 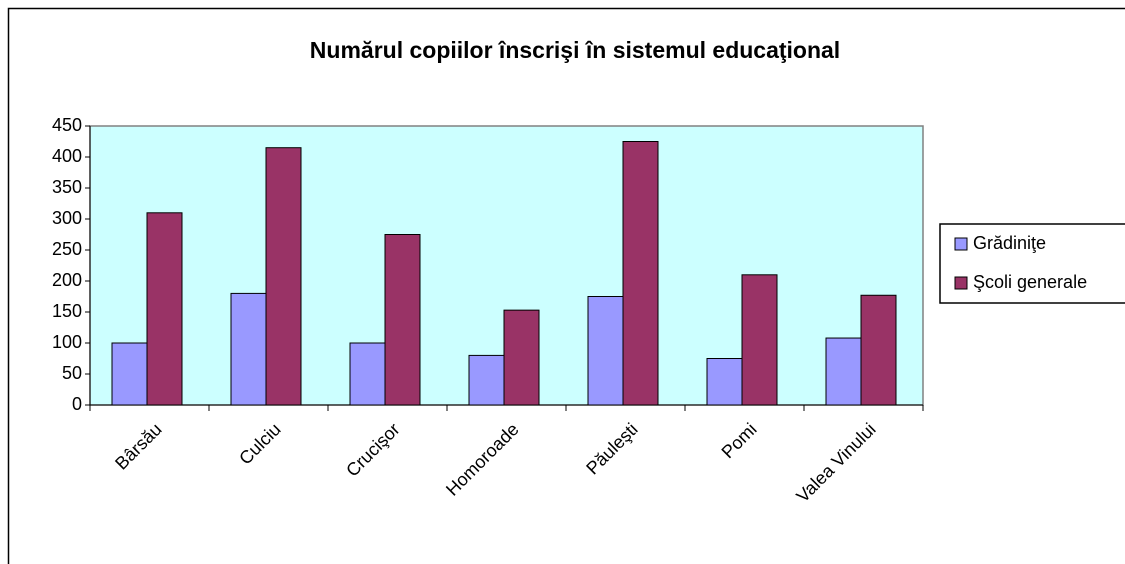 What do you see at coordinates (1030, 282) in the screenshot?
I see `legend-label: Şcoli generale` at bounding box center [1030, 282].